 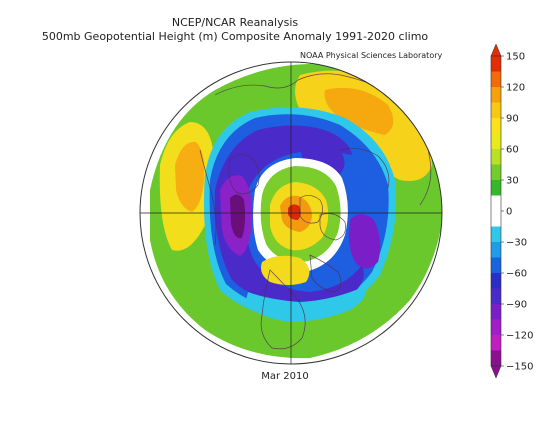 I want to click on anomaly-high-pacific-core, so click(x=190, y=176).